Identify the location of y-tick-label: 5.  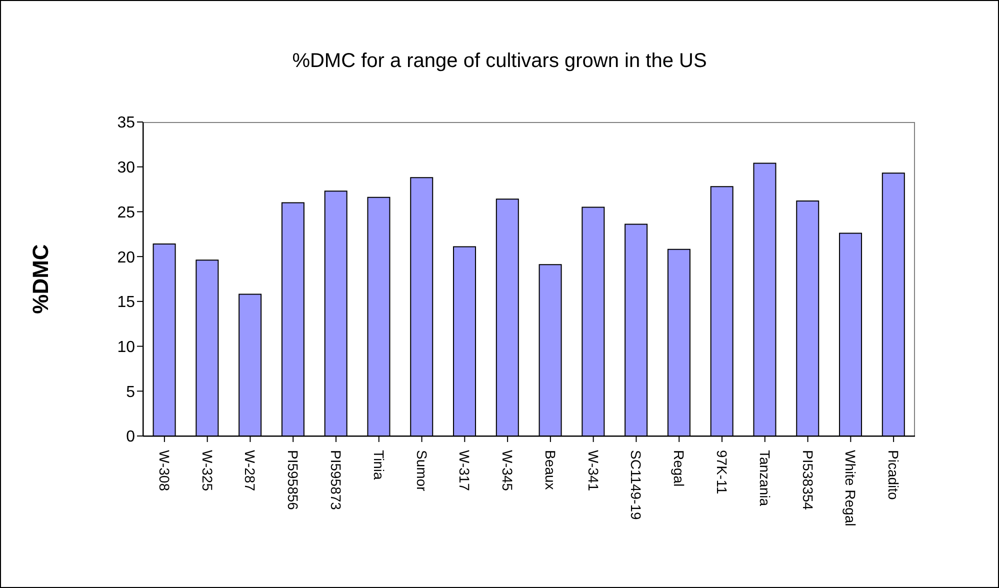
(131, 392).